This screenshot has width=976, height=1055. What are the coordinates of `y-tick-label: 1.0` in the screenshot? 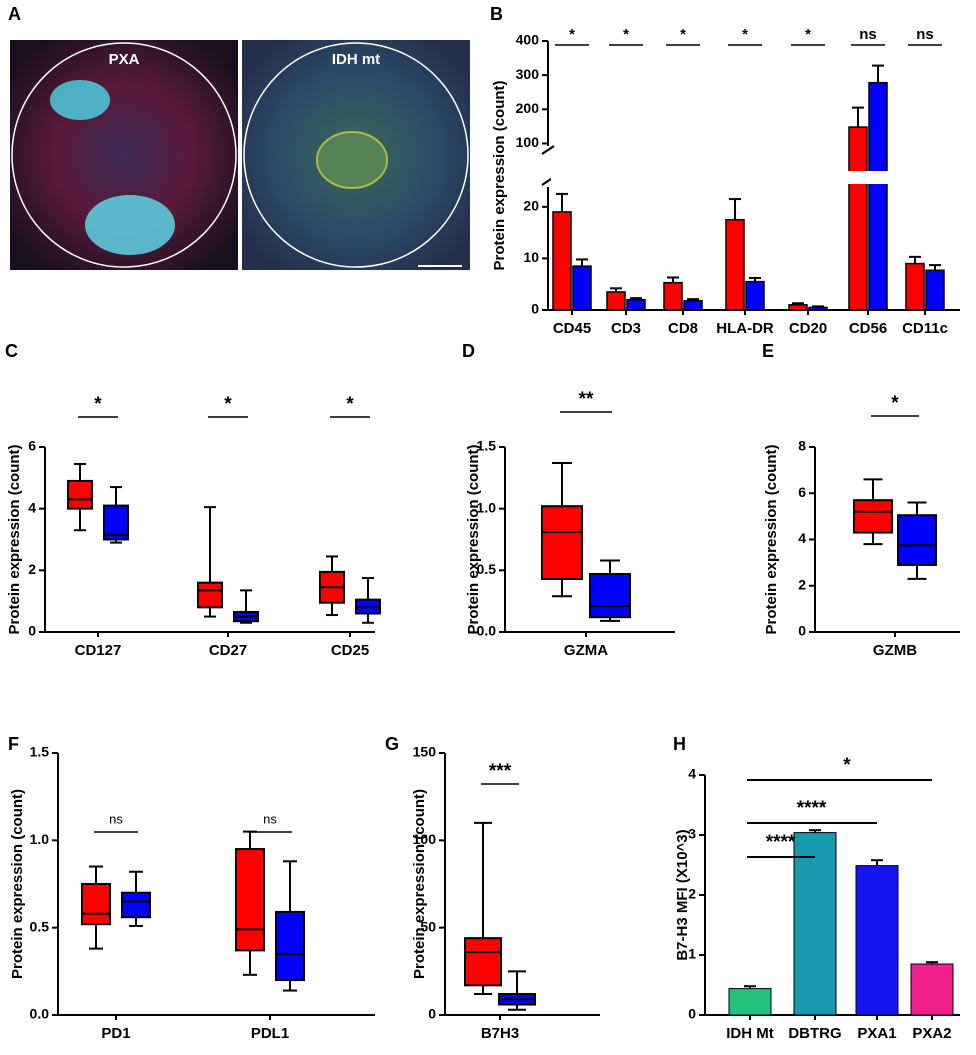 It's located at (40, 839).